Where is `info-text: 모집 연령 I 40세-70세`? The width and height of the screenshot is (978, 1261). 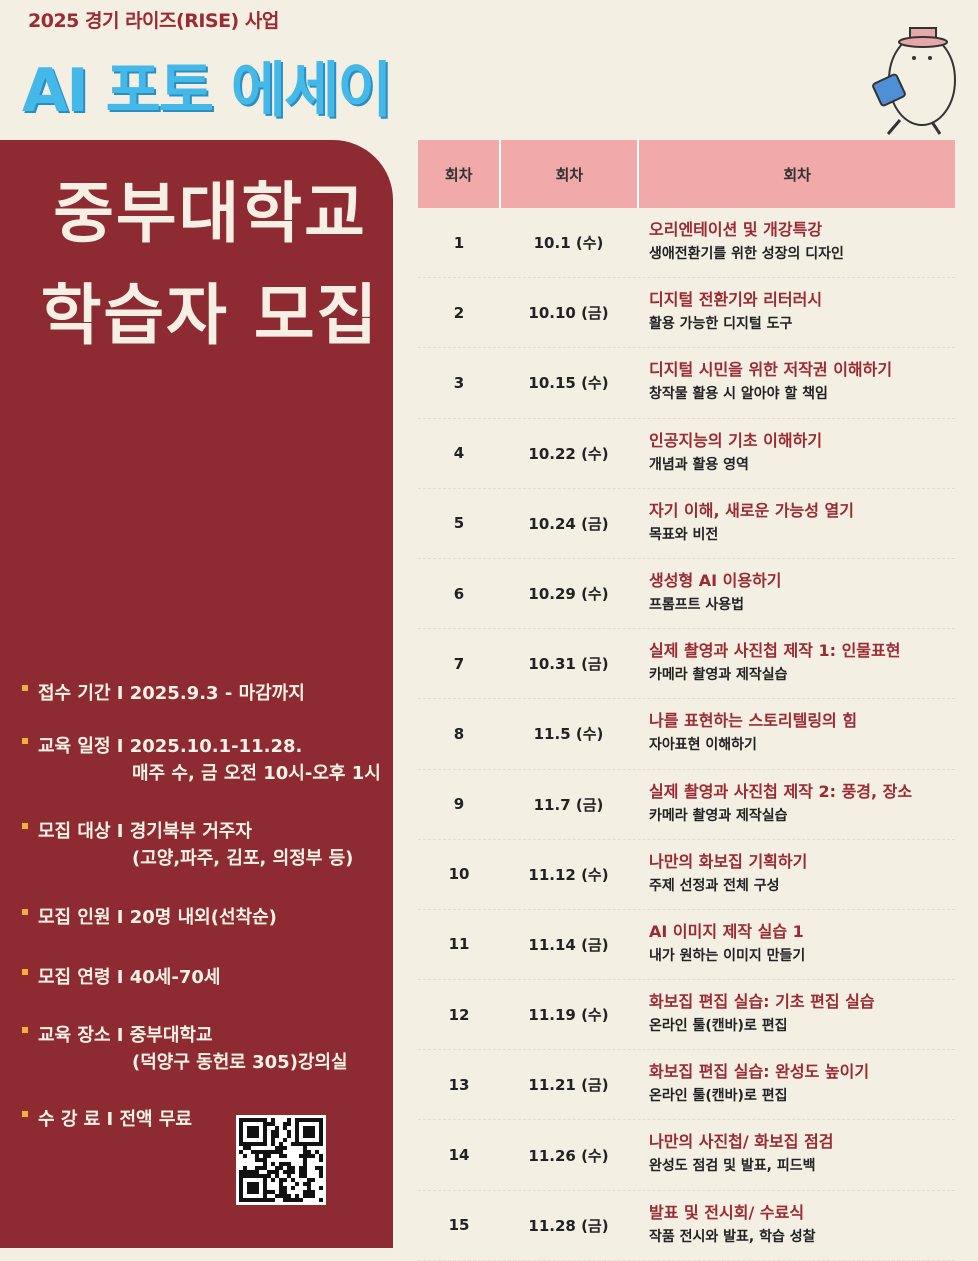 info-text: 모집 연령 I 40세-70세 is located at coordinates (129, 977).